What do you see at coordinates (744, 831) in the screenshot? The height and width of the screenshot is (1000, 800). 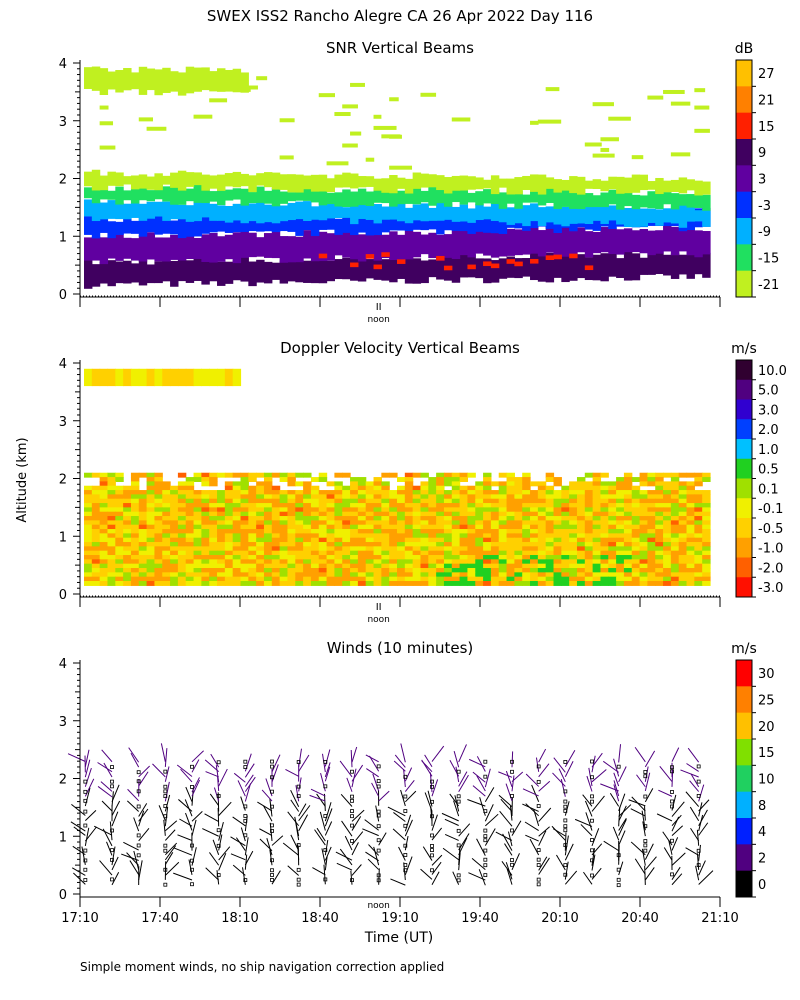 I see `colorbar-swatch` at bounding box center [744, 831].